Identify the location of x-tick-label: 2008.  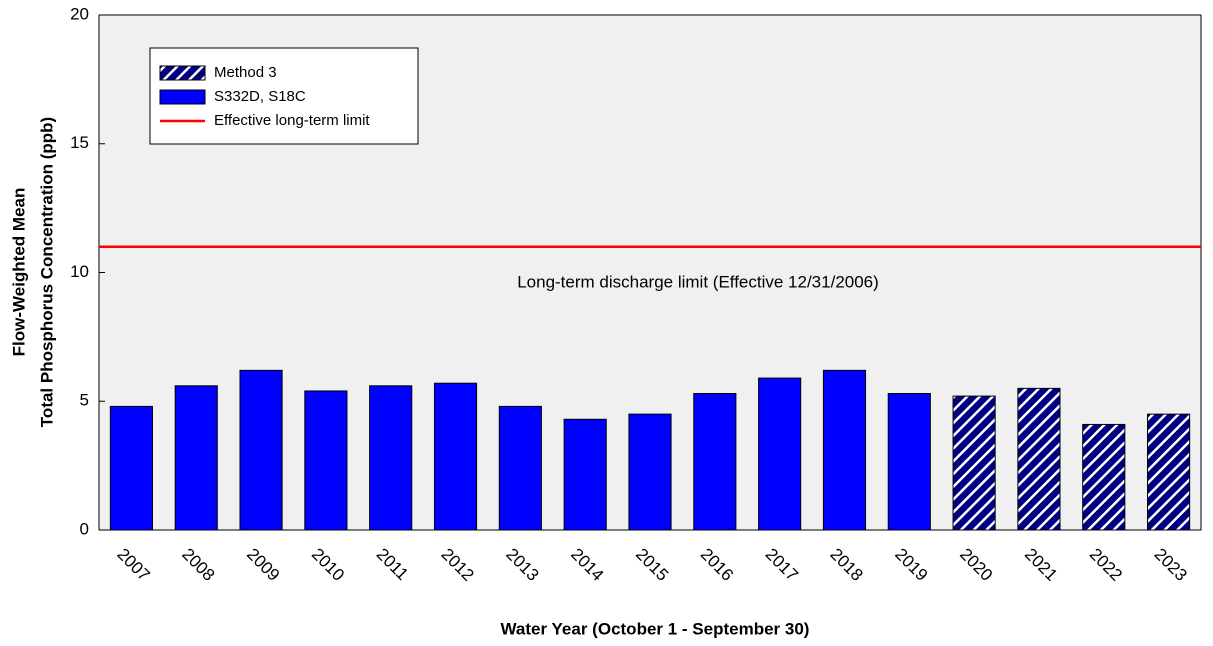
(198, 565).